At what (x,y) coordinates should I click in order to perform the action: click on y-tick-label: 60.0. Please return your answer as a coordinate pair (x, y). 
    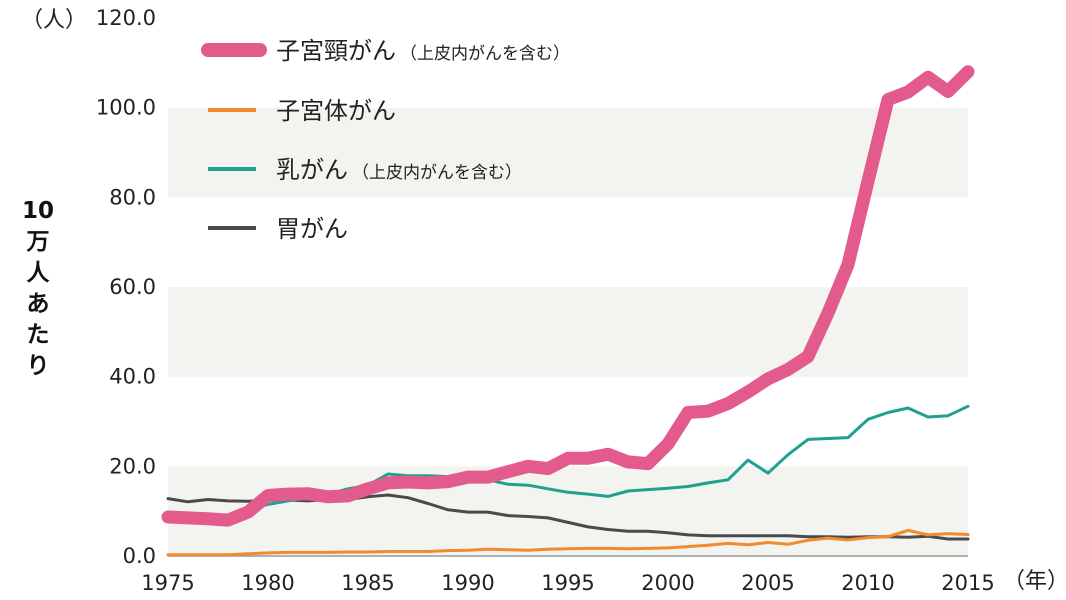
    Looking at the image, I should click on (132, 287).